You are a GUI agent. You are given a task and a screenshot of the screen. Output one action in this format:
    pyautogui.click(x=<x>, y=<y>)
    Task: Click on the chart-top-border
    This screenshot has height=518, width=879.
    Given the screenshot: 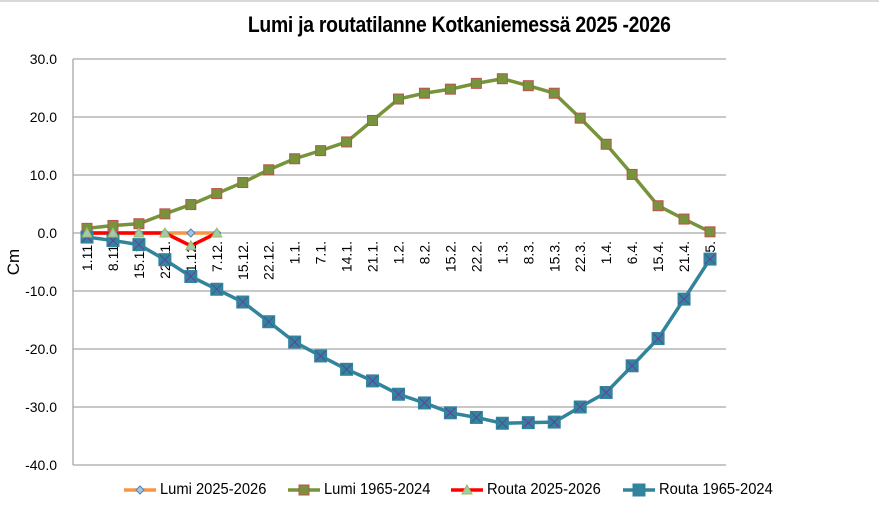 What is the action you would take?
    pyautogui.click(x=439, y=1)
    